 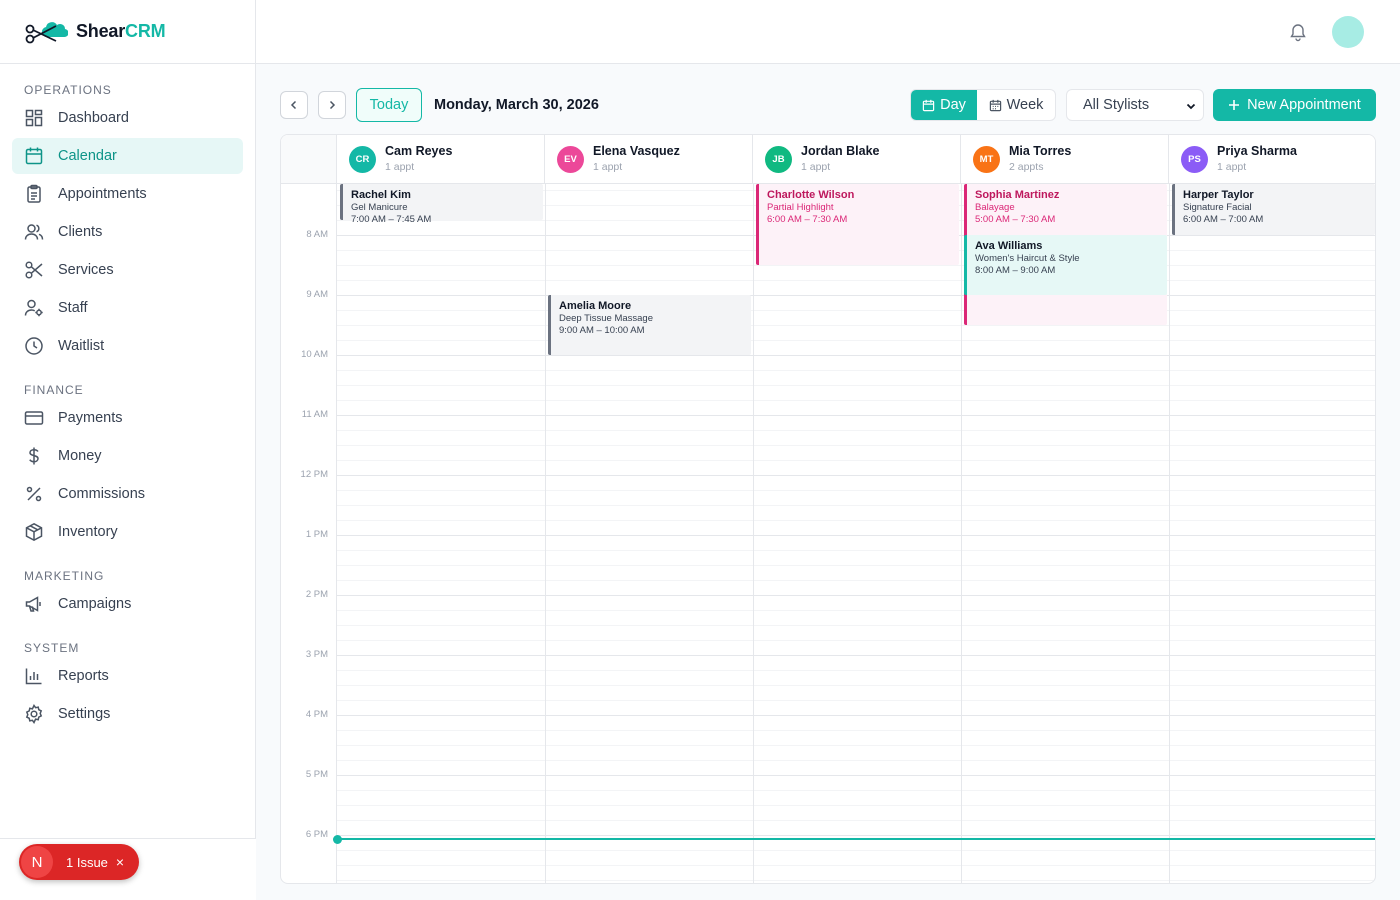 I want to click on stylist-filter-select: All Stylists, so click(x=1135, y=105).